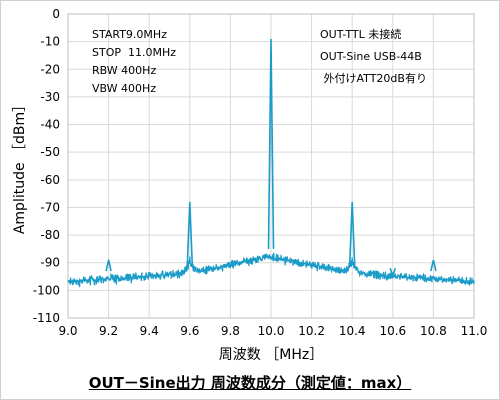 The width and height of the screenshot is (500, 400). I want to click on y-tick-label: -110, so click(46, 318).